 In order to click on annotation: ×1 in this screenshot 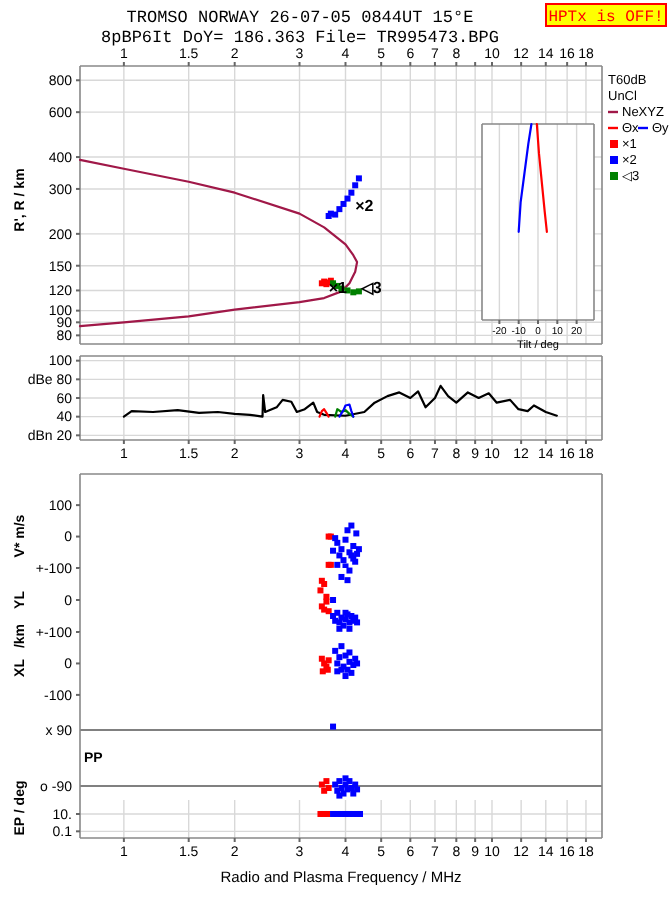, I will do `click(338, 288)`.